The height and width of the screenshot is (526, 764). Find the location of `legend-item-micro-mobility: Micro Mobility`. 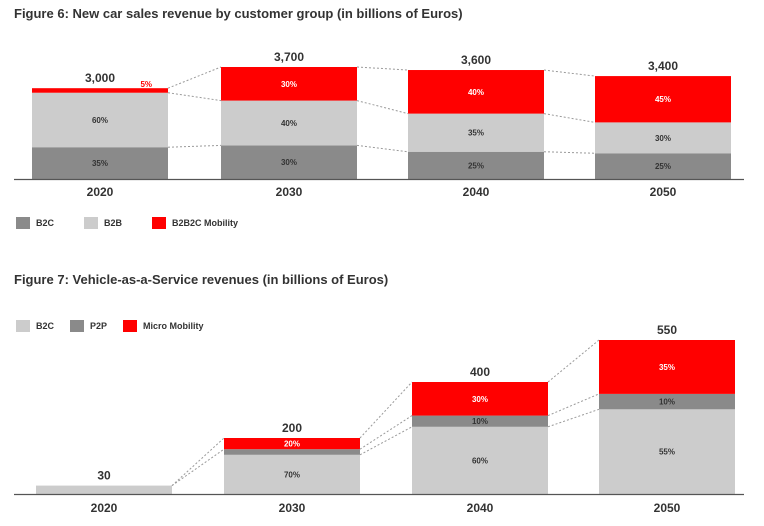

legend-item-micro-mobility: Micro Mobility is located at coordinates (163, 326).